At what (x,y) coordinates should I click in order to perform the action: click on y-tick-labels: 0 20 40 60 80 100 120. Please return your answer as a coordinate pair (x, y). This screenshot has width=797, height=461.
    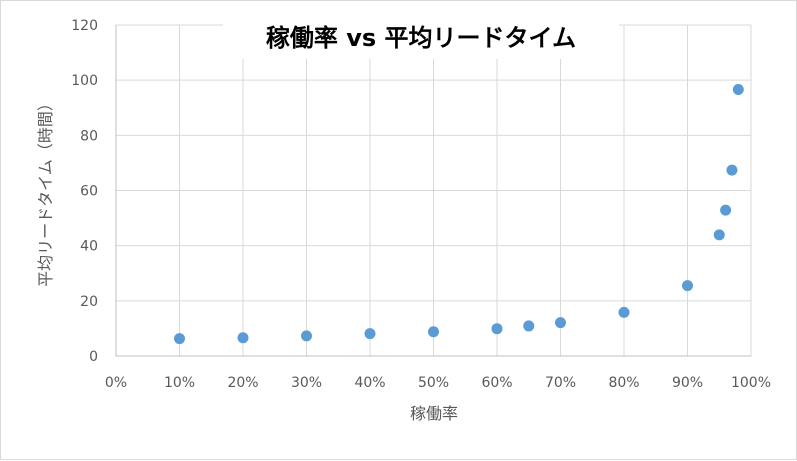
    Looking at the image, I should click on (84, 191).